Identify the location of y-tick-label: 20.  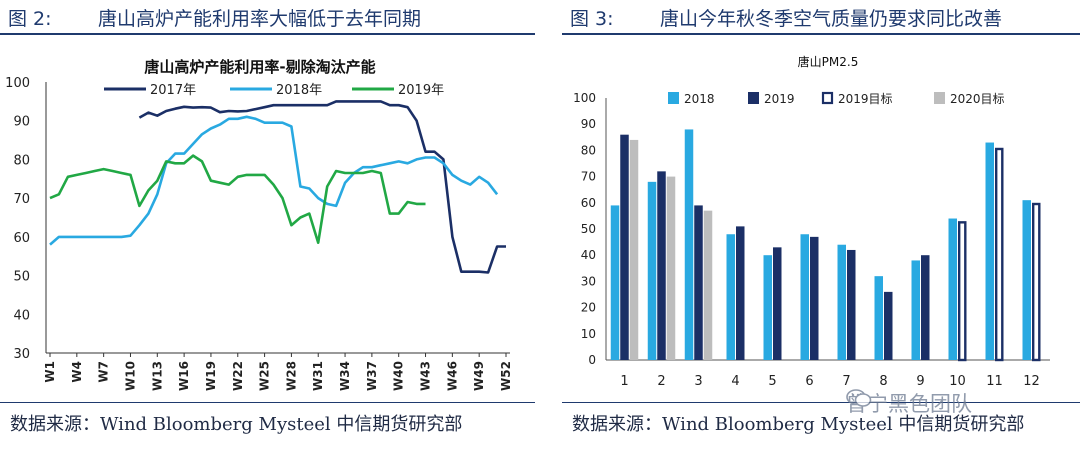
(588, 308).